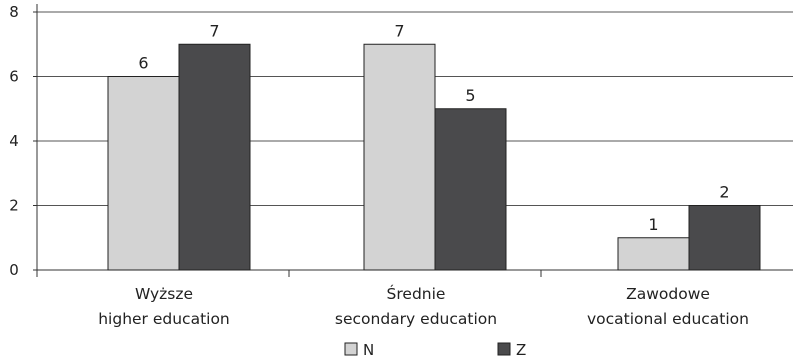  What do you see at coordinates (668, 319) in the screenshot?
I see `category-label-2-1: vocational education` at bounding box center [668, 319].